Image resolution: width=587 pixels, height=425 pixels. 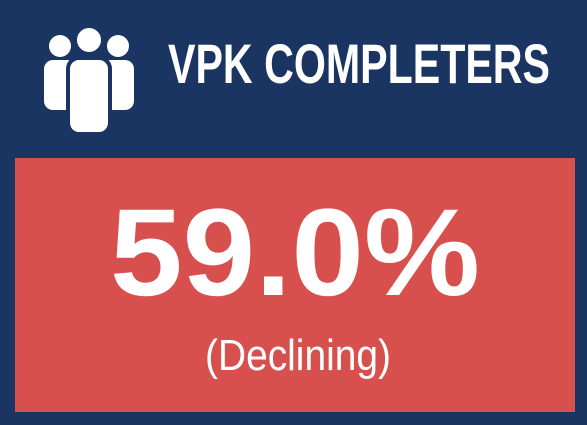 What do you see at coordinates (89, 80) in the screenshot?
I see `people-icon` at bounding box center [89, 80].